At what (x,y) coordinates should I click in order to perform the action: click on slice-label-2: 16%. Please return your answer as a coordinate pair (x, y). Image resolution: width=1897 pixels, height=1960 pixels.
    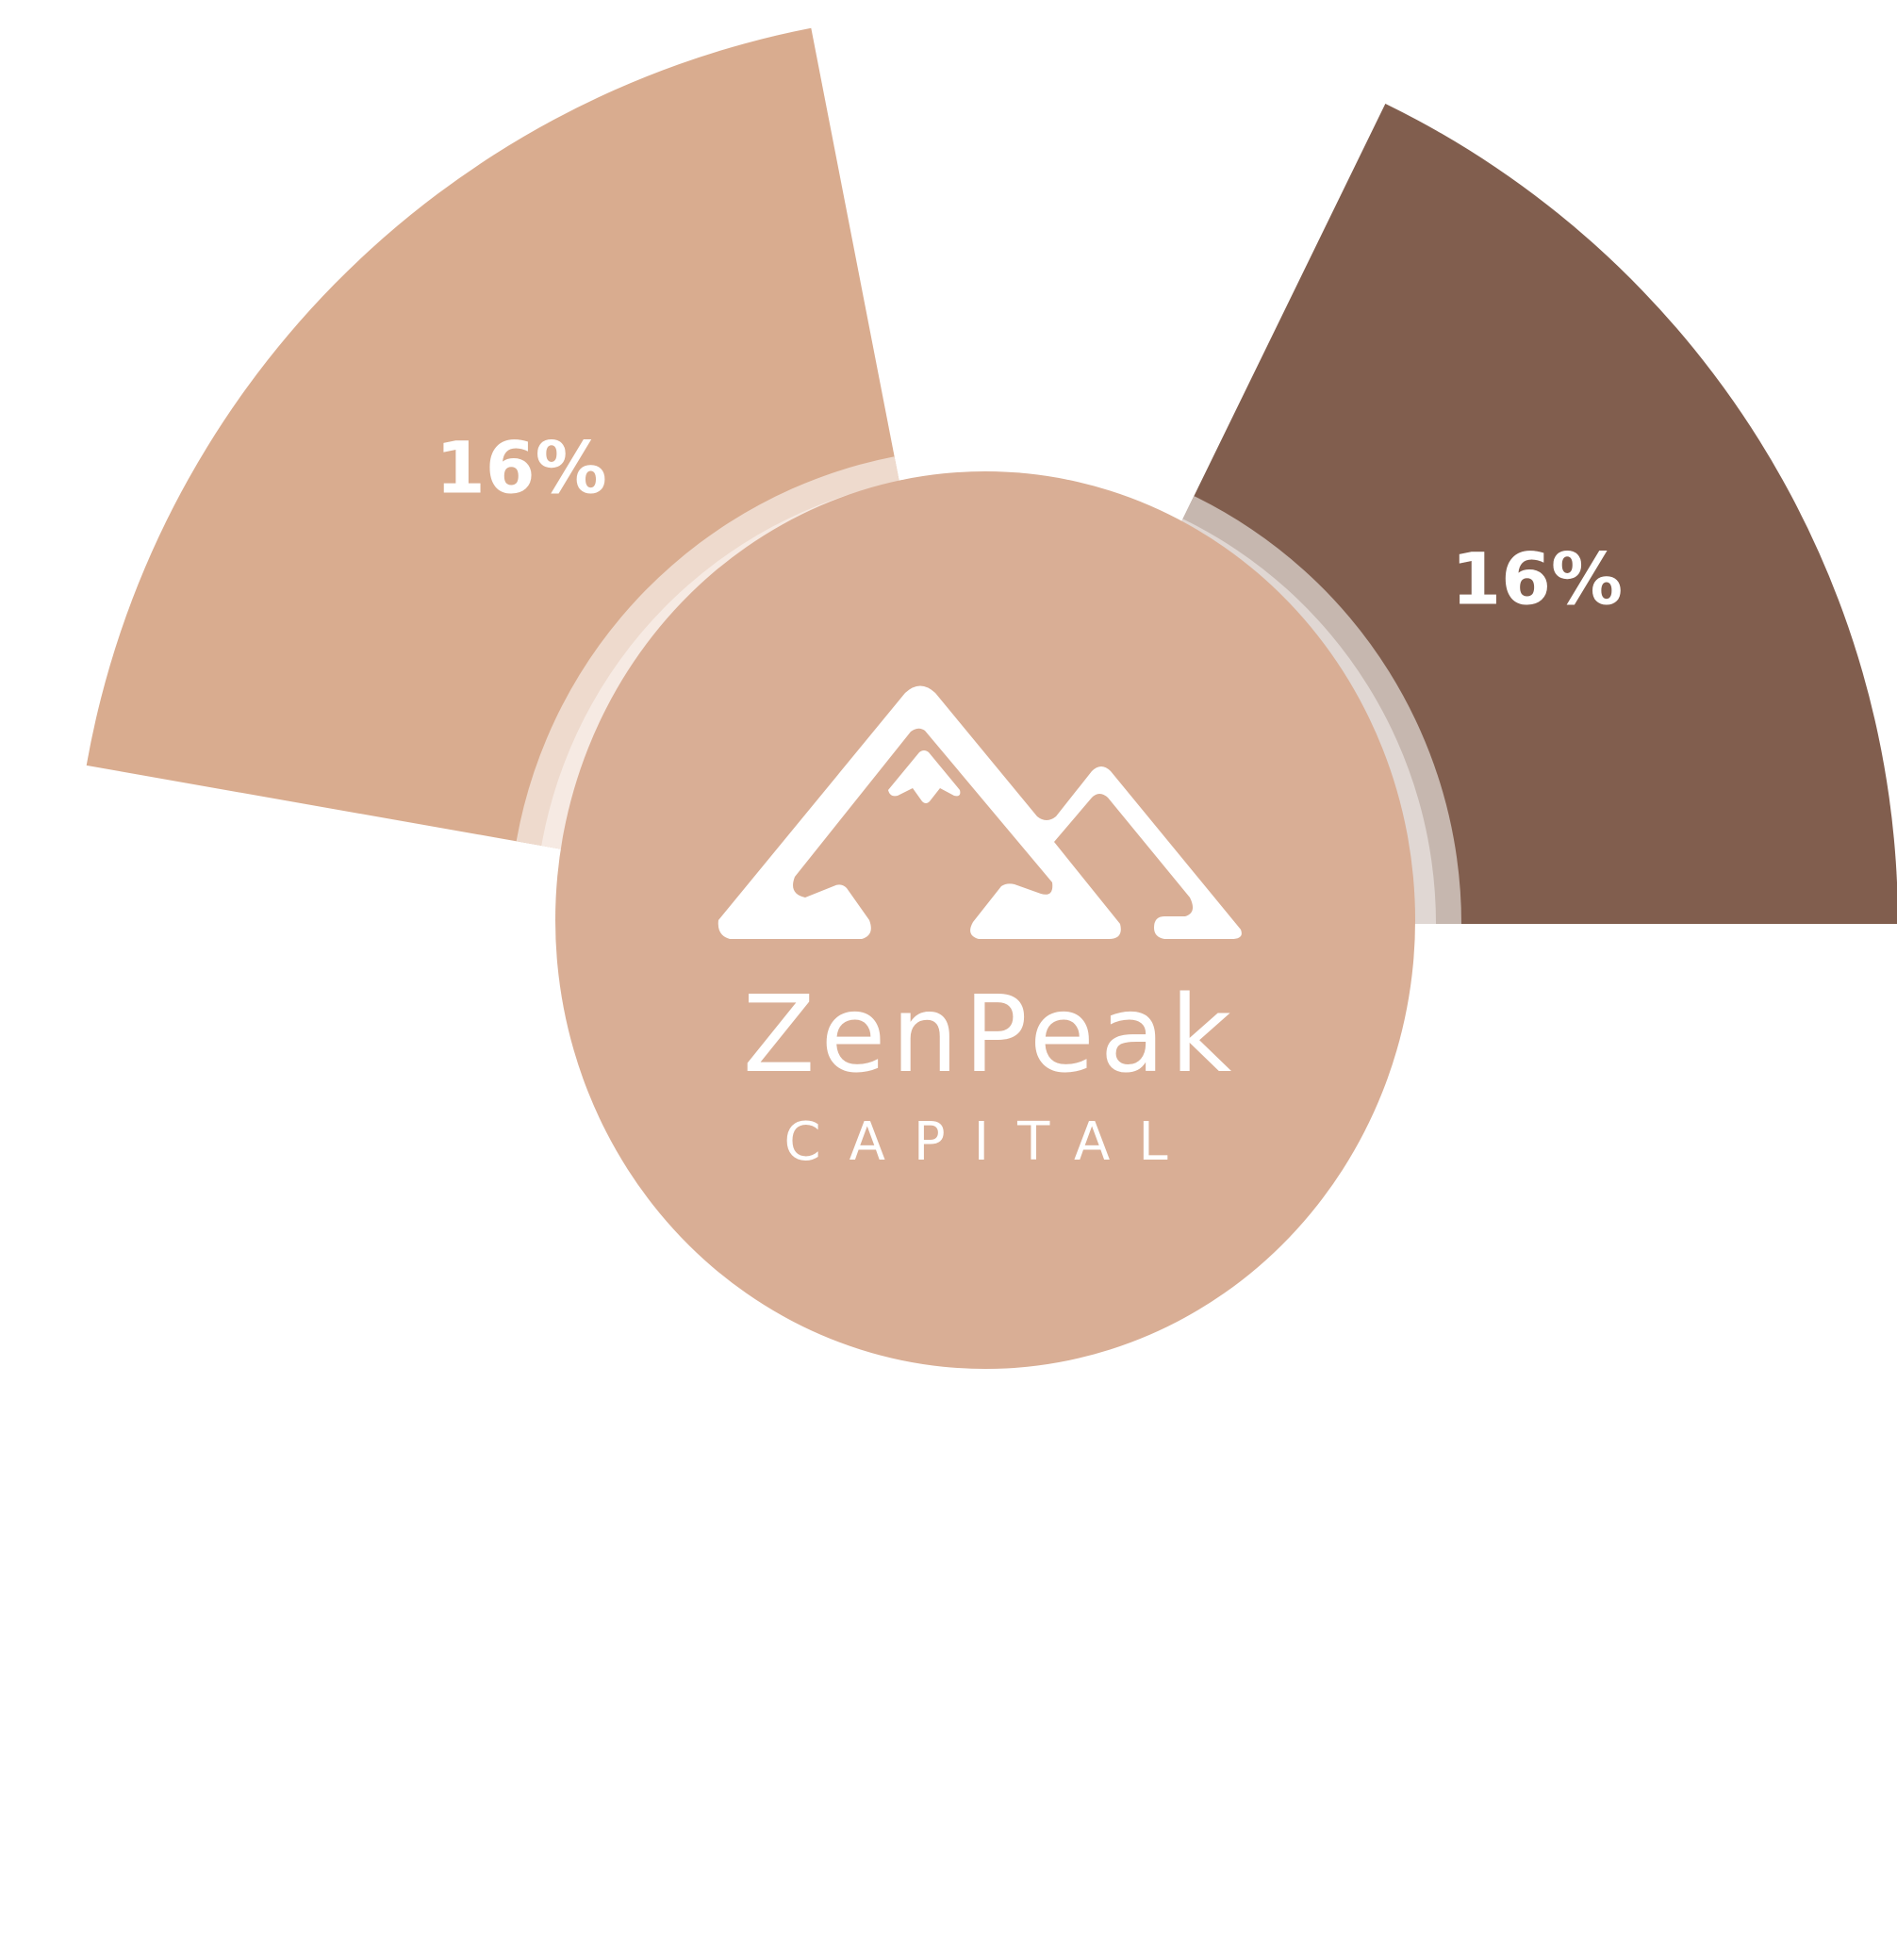
    Looking at the image, I should click on (1537, 578).